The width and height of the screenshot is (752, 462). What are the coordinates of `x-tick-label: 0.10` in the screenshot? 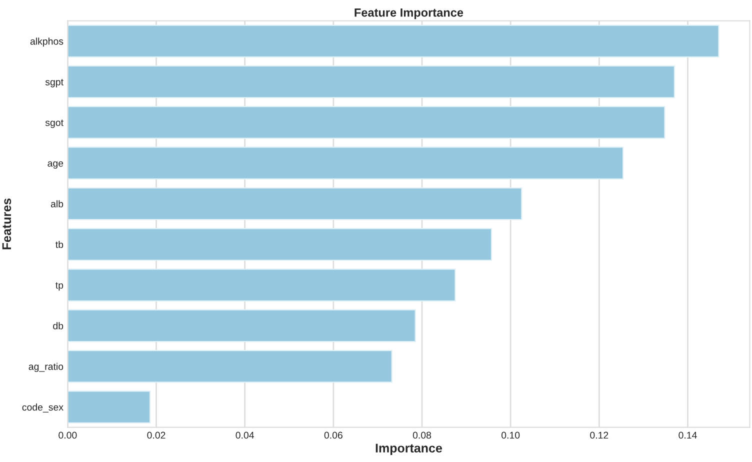 It's located at (511, 435).